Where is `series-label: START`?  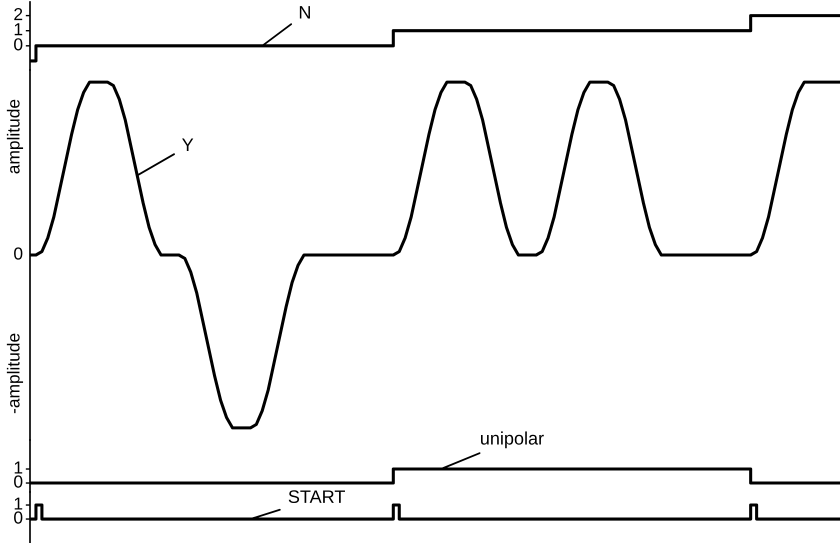
series-label: START is located at coordinates (316, 497).